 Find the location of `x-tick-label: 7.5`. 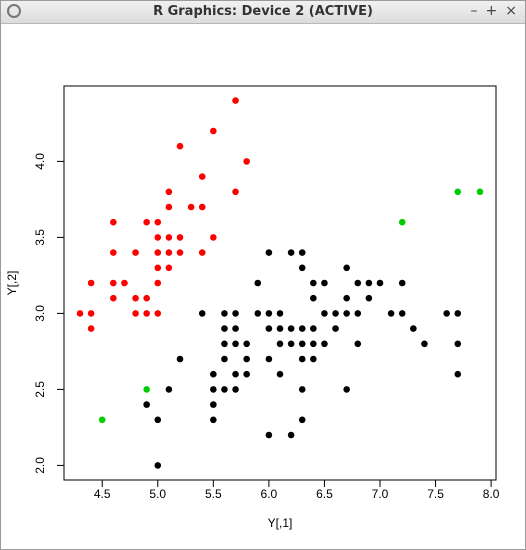

x-tick-label: 7.5 is located at coordinates (435, 494).